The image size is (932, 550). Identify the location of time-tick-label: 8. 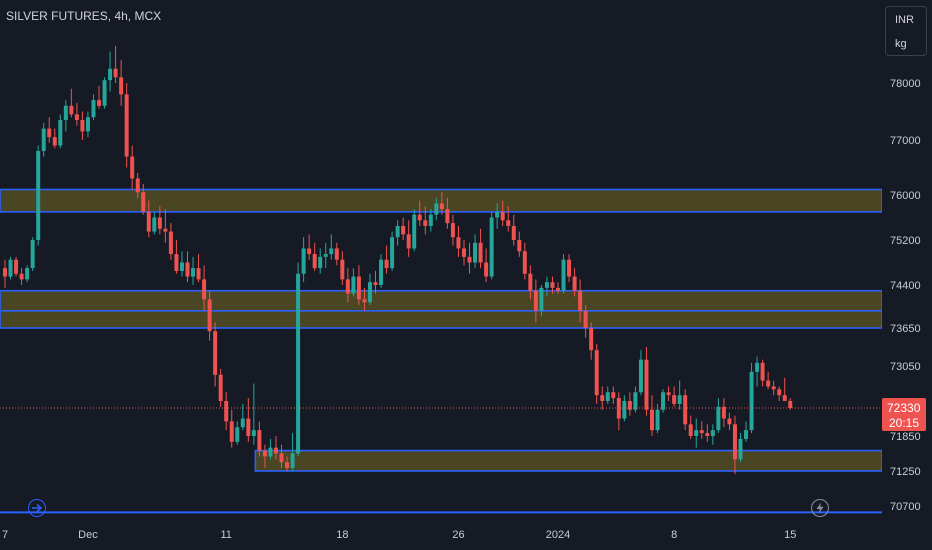
(674, 535).